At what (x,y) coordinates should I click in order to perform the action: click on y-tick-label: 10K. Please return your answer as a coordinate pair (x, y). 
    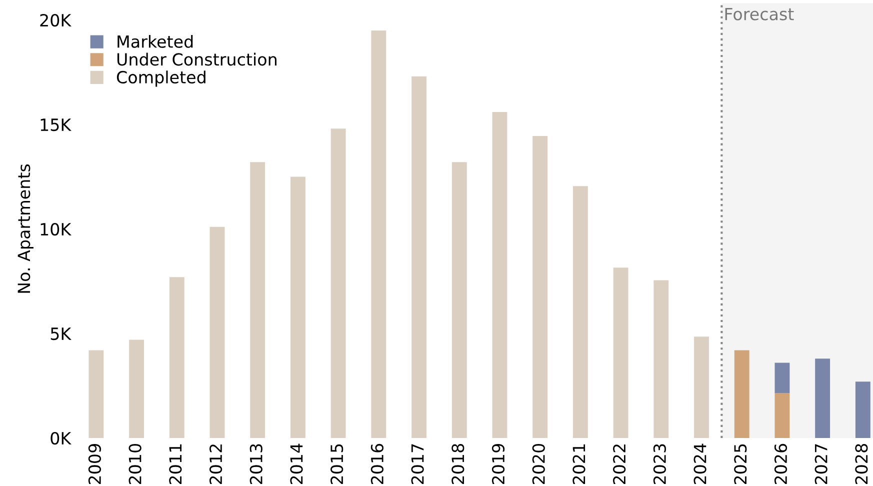
    Looking at the image, I should click on (56, 229).